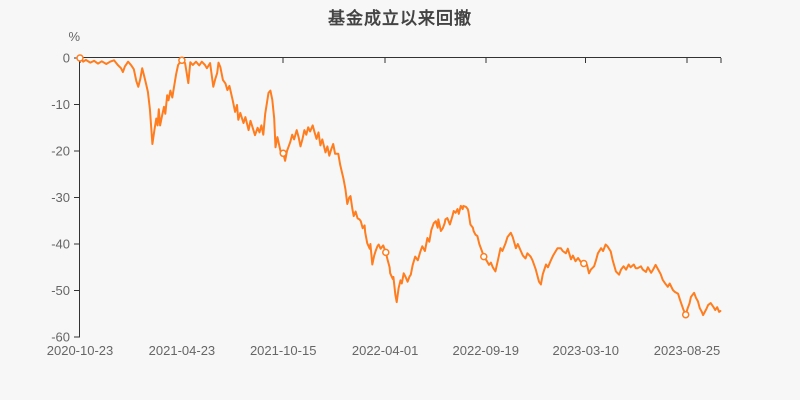 Image resolution: width=800 pixels, height=400 pixels. What do you see at coordinates (283, 350) in the screenshot?
I see `x-tick-label: 2021-10-15` at bounding box center [283, 350].